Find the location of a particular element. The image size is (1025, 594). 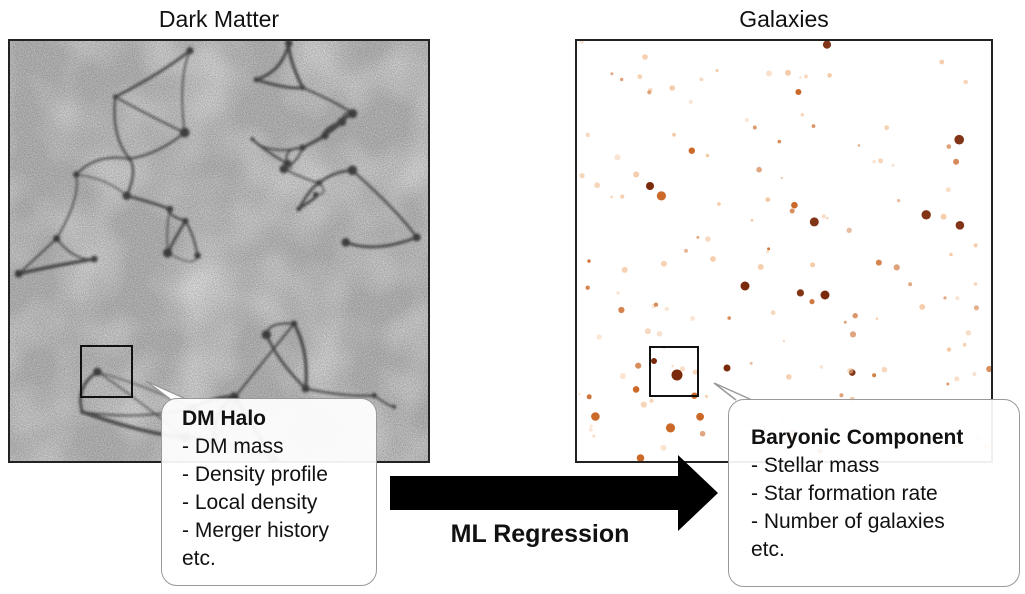

dm-halo-item: - Density profile is located at coordinates (255, 474).